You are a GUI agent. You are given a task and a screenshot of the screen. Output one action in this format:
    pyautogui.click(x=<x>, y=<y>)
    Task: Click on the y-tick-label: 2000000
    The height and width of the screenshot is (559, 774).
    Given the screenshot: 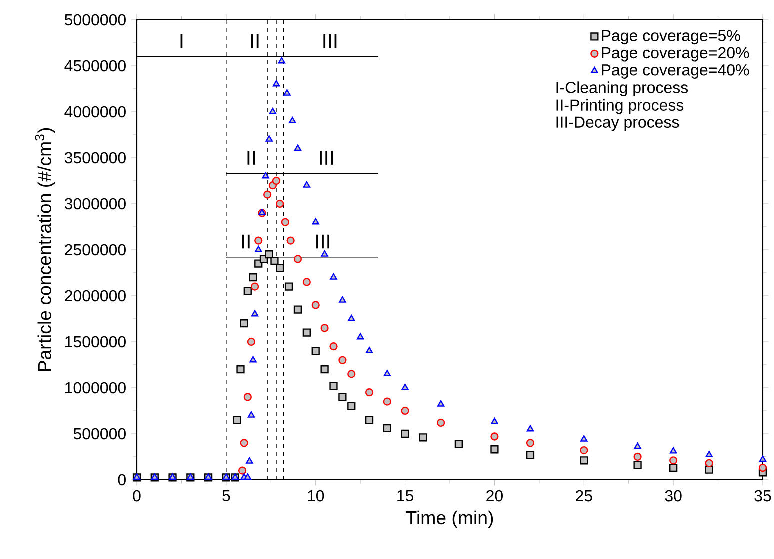 What is the action you would take?
    pyautogui.click(x=95, y=296)
    